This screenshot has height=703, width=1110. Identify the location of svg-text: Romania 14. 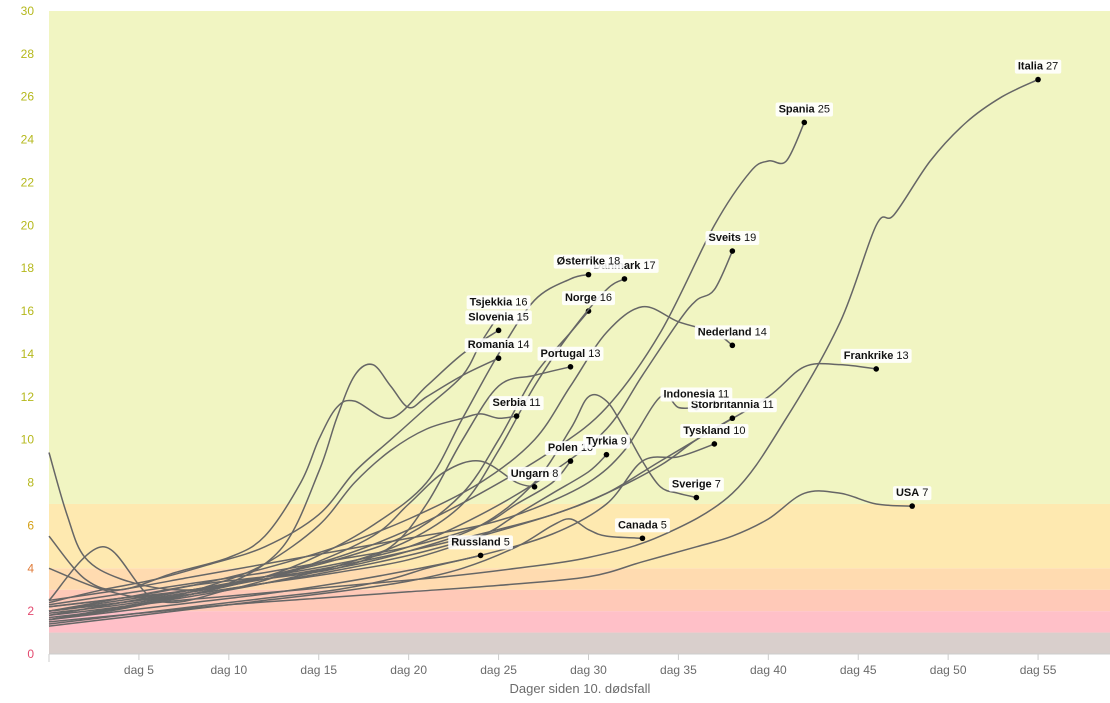
(499, 345).